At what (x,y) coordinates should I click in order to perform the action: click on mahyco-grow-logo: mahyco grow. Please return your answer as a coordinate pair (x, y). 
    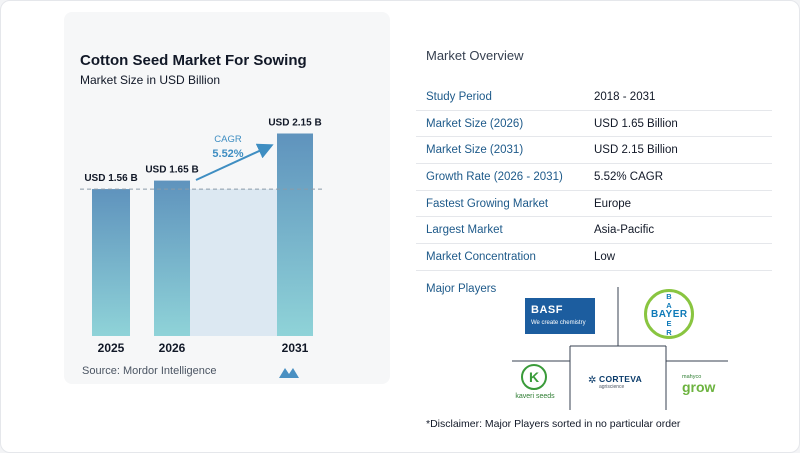
    Looking at the image, I should click on (702, 387).